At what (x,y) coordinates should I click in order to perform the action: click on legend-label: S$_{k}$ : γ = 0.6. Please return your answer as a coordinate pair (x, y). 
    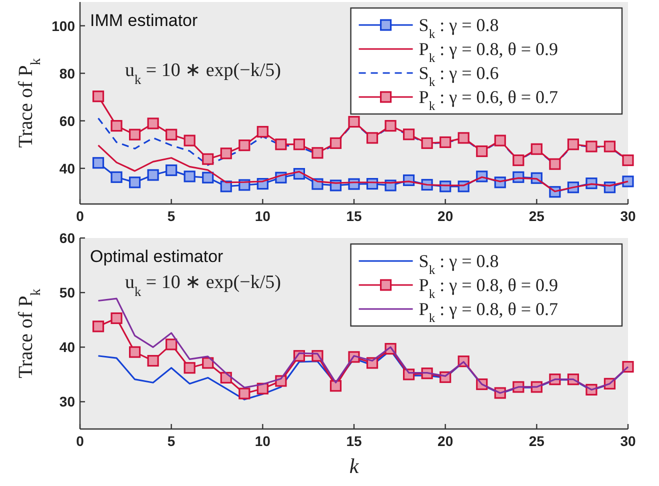
    Looking at the image, I should click on (458, 76).